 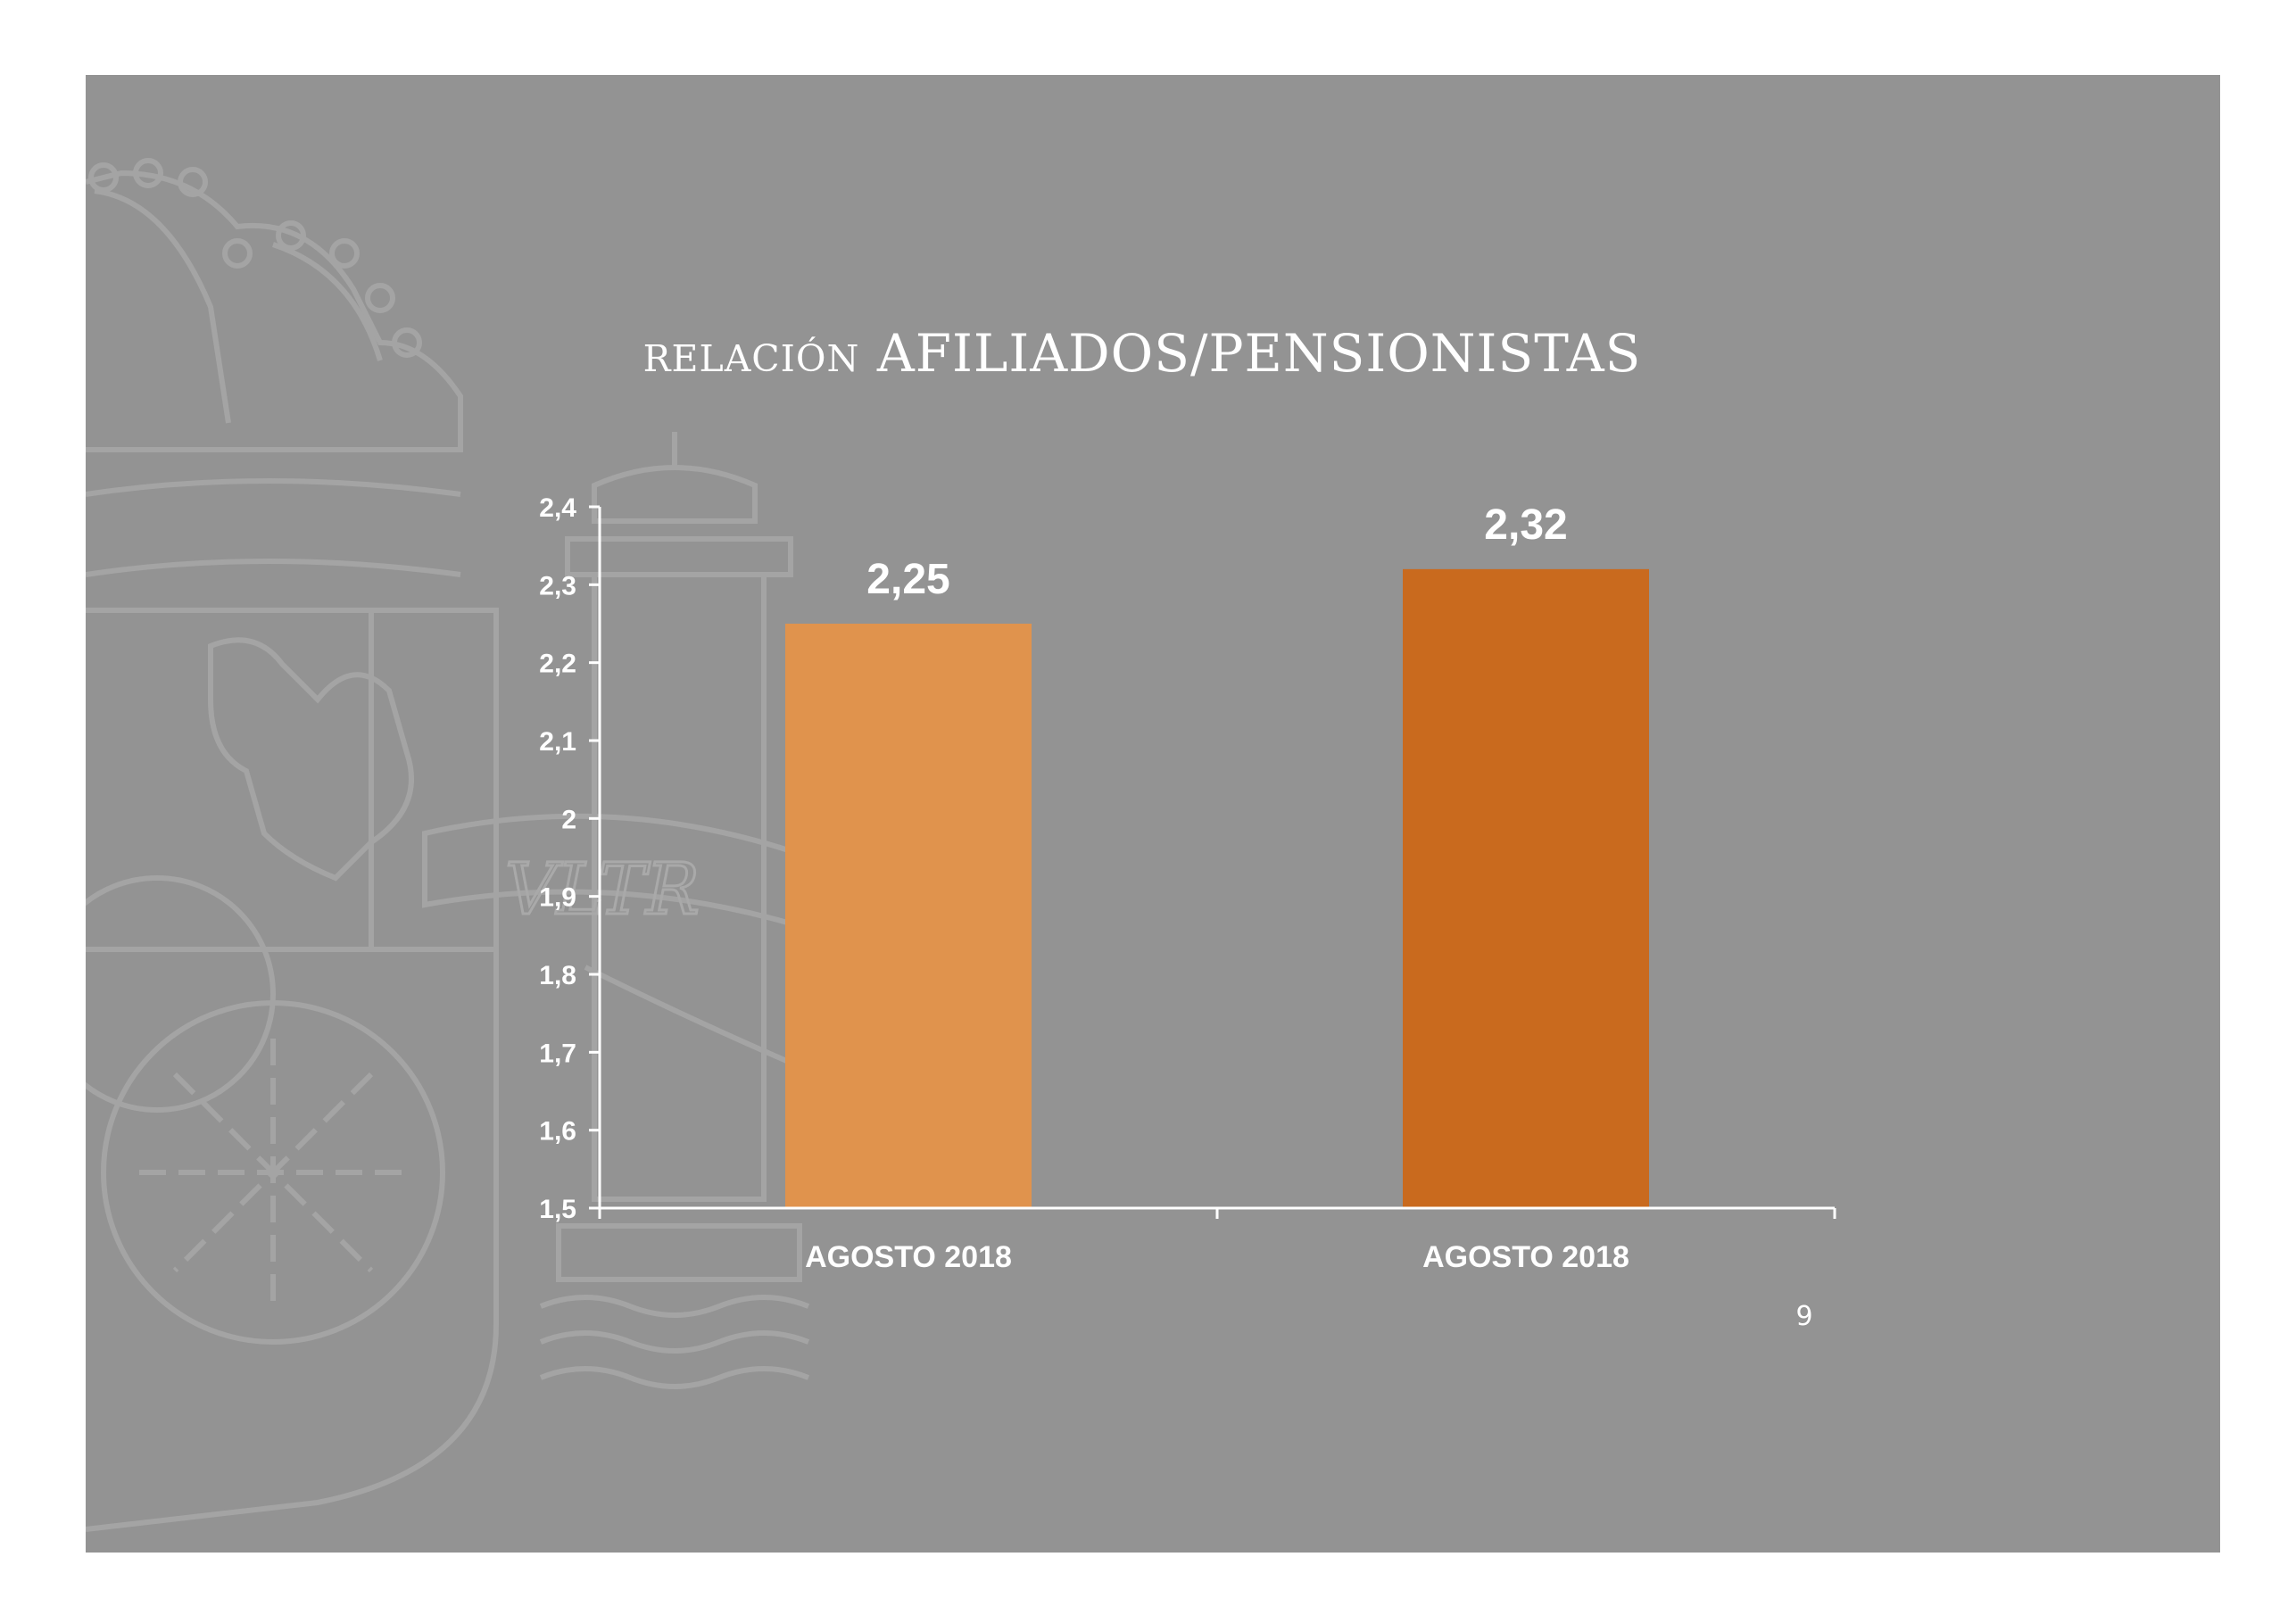 I want to click on x-axis-labels: AGOSTO 2018 AGOSTO 2018, so click(x=1217, y=1241).